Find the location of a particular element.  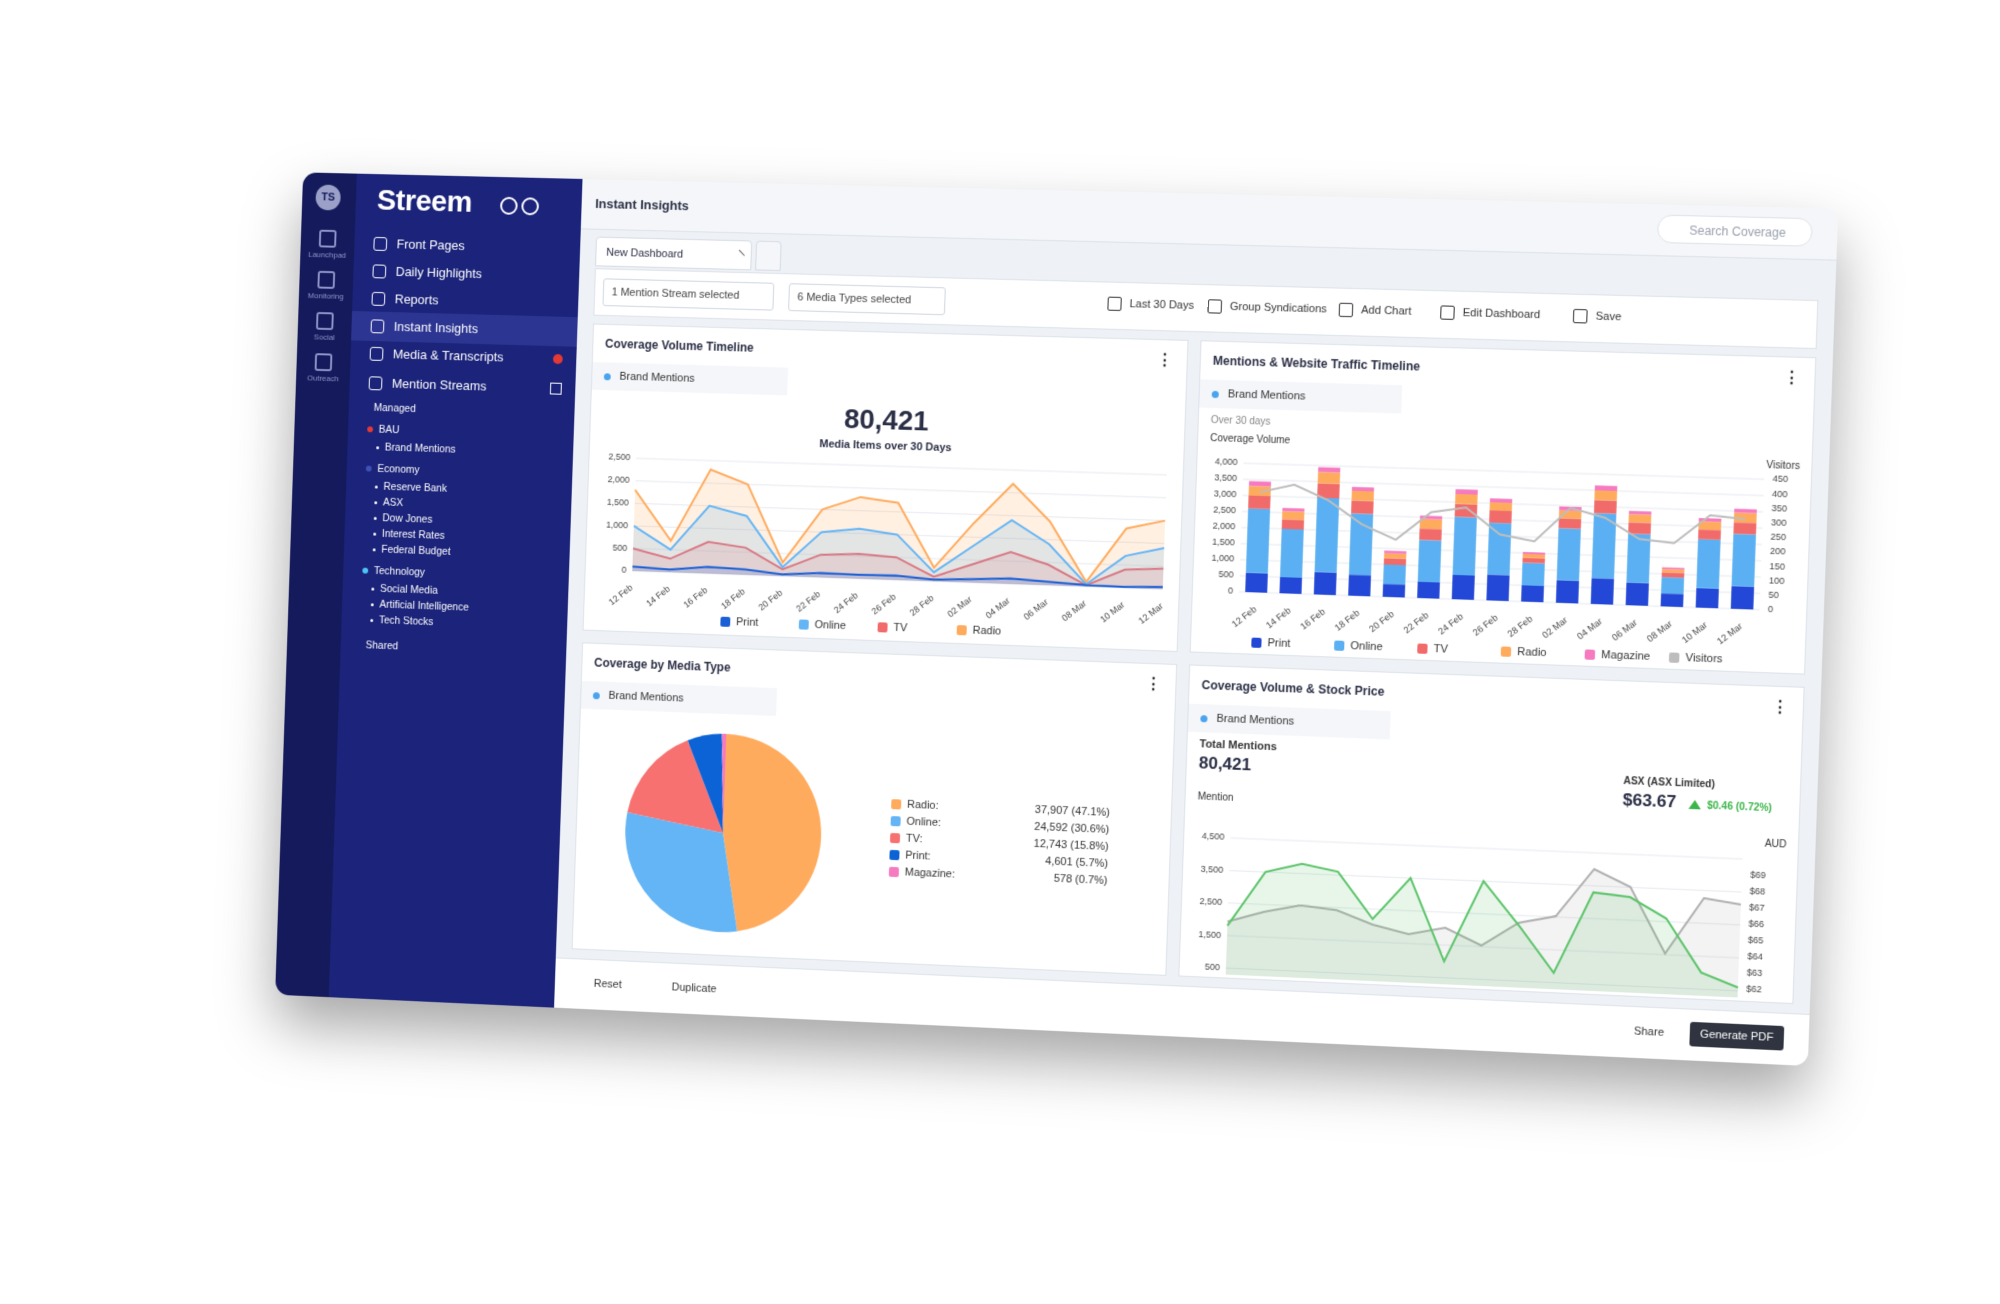

tree-label: BAU is located at coordinates (389, 430).